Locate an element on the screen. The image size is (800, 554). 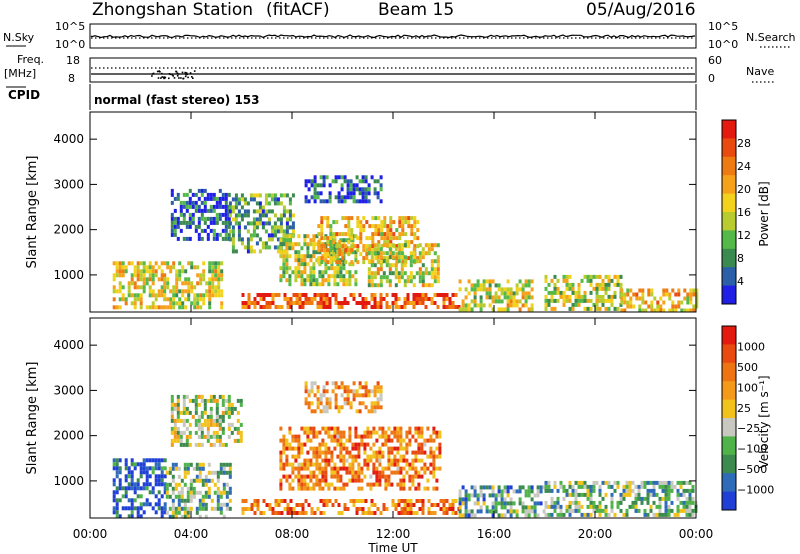
colorbar-tick-3: 25 is located at coordinates (744, 408).